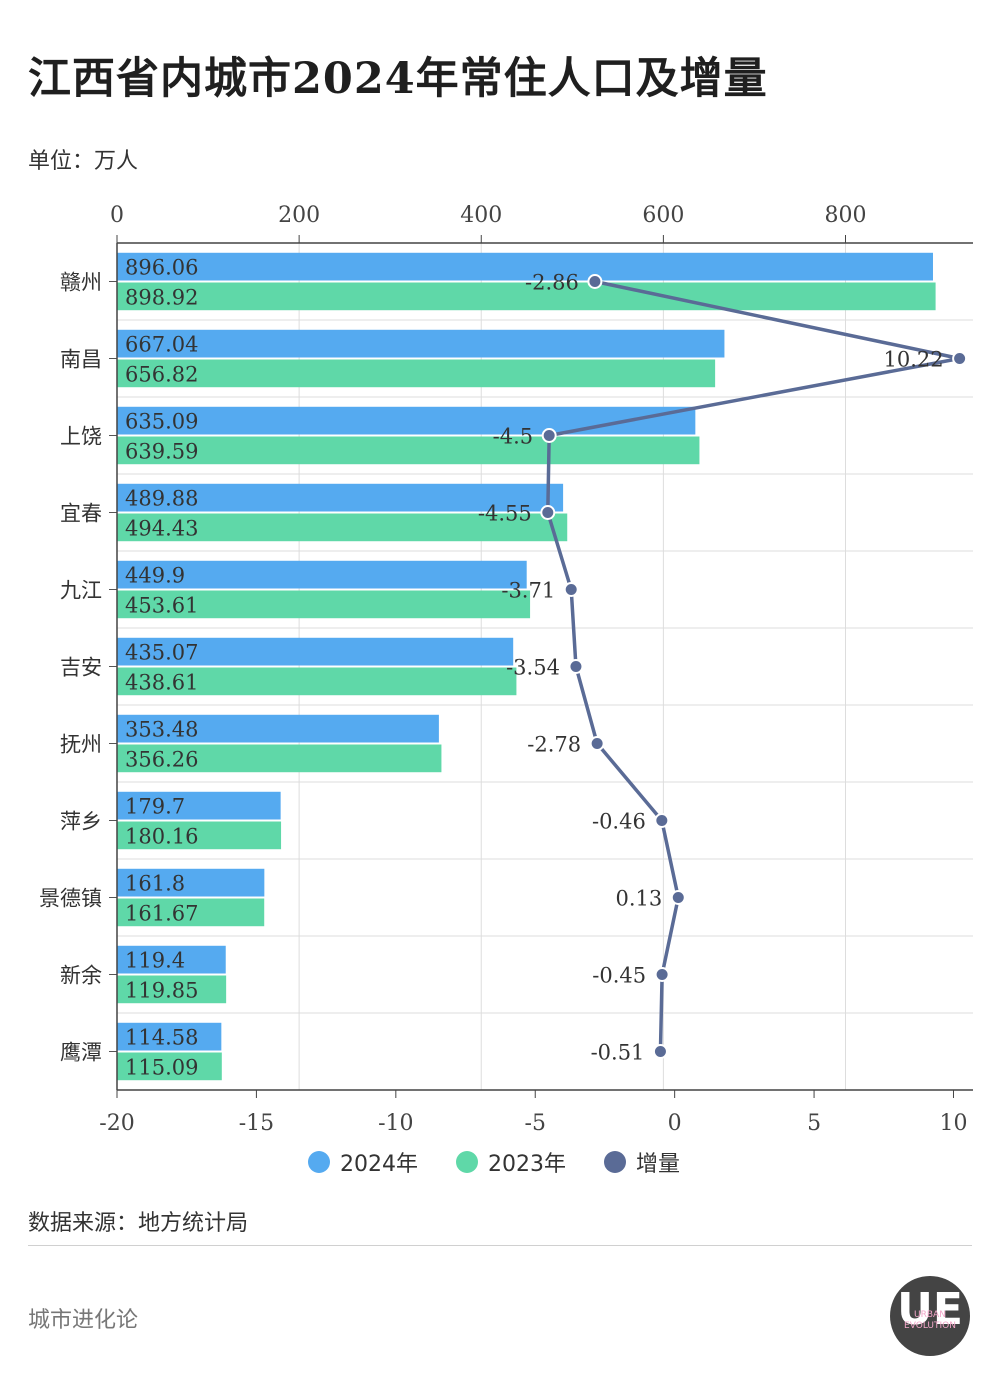 Image resolution: width=1000 pixels, height=1400 pixels. What do you see at coordinates (161, 374) in the screenshot?
I see `bar-label-2023-1: 656.82` at bounding box center [161, 374].